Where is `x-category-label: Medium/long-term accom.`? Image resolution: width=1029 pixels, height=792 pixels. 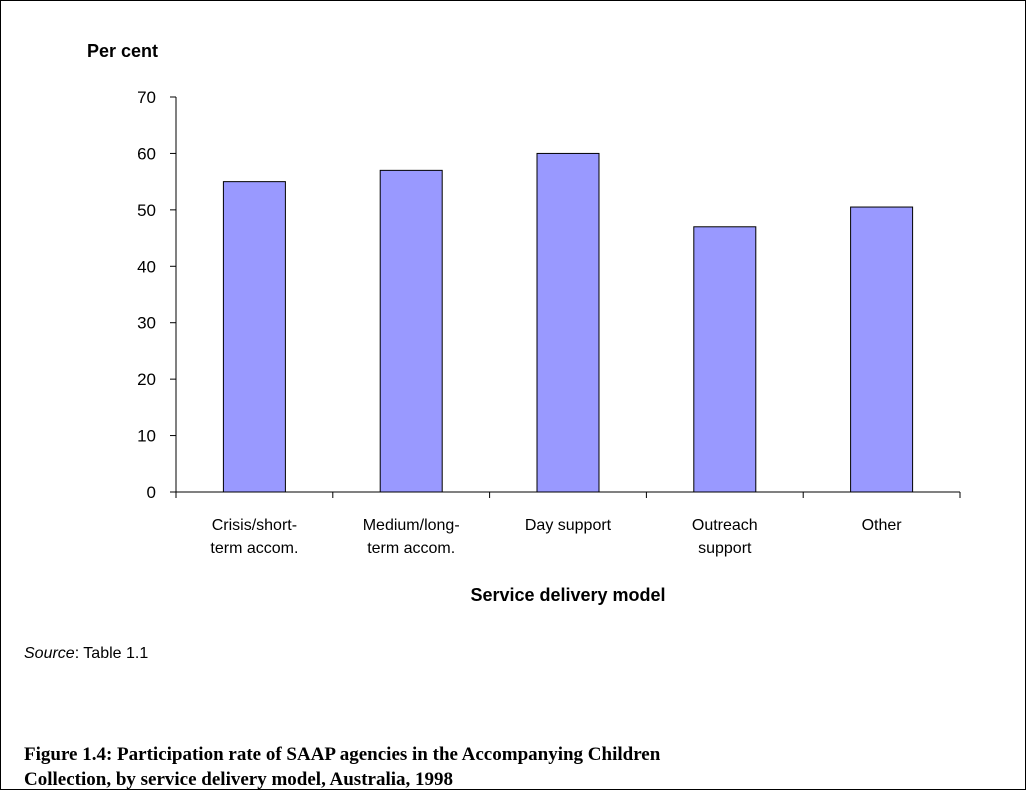
x-category-label: Medium/long-term accom. is located at coordinates (411, 537).